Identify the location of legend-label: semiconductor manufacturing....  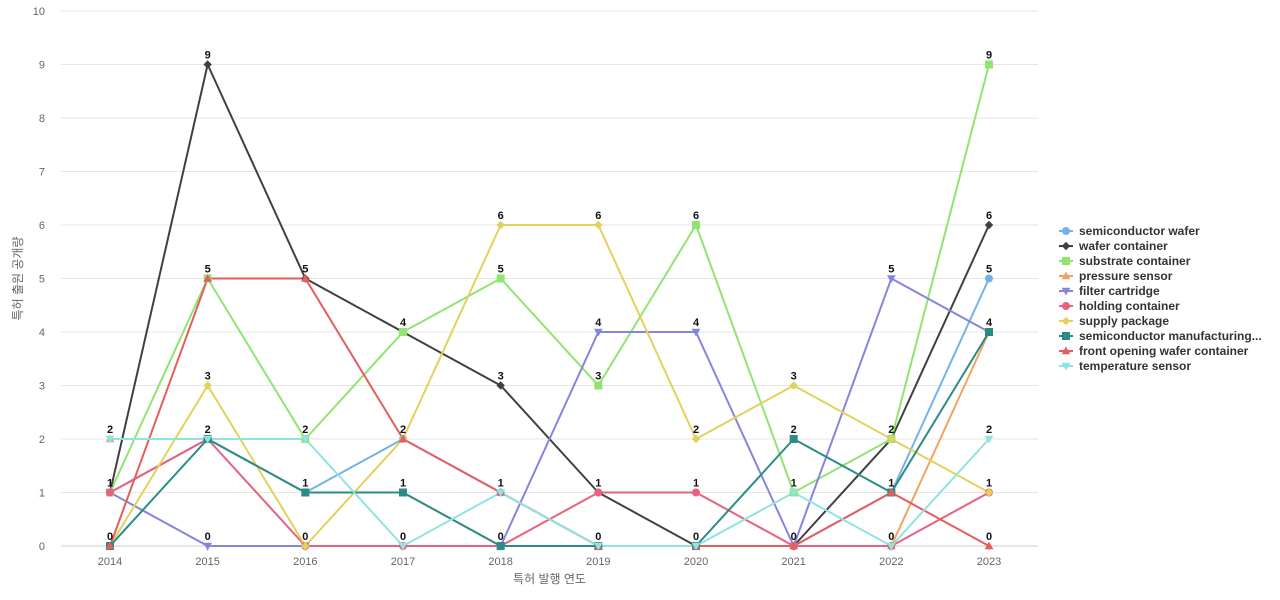
(1170, 336).